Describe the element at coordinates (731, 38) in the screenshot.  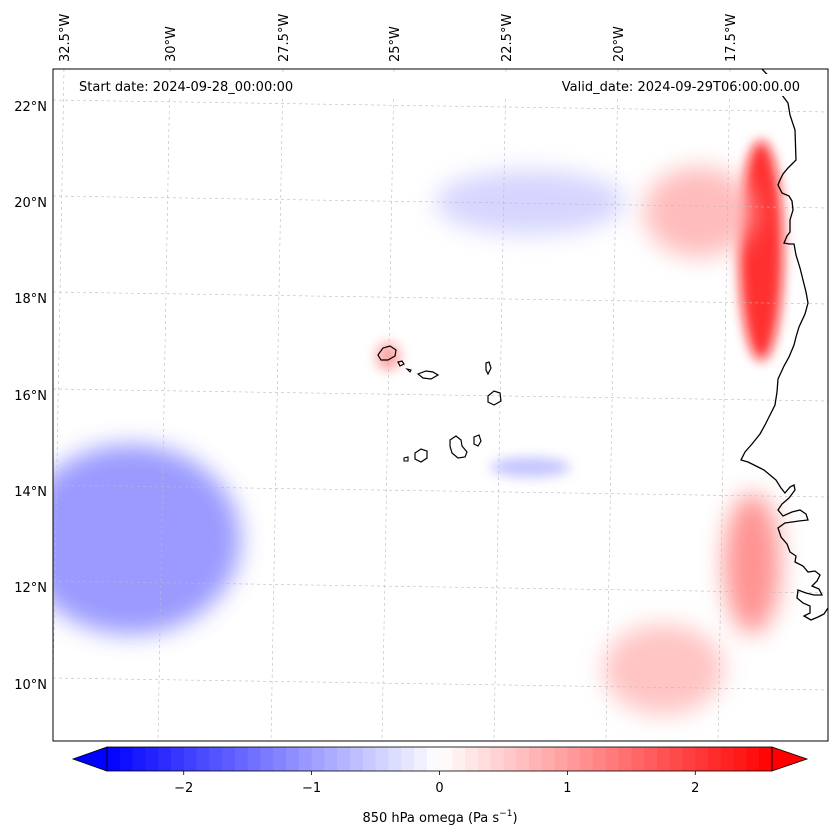
I see `longitude-tick-label: 17.5°W` at that location.